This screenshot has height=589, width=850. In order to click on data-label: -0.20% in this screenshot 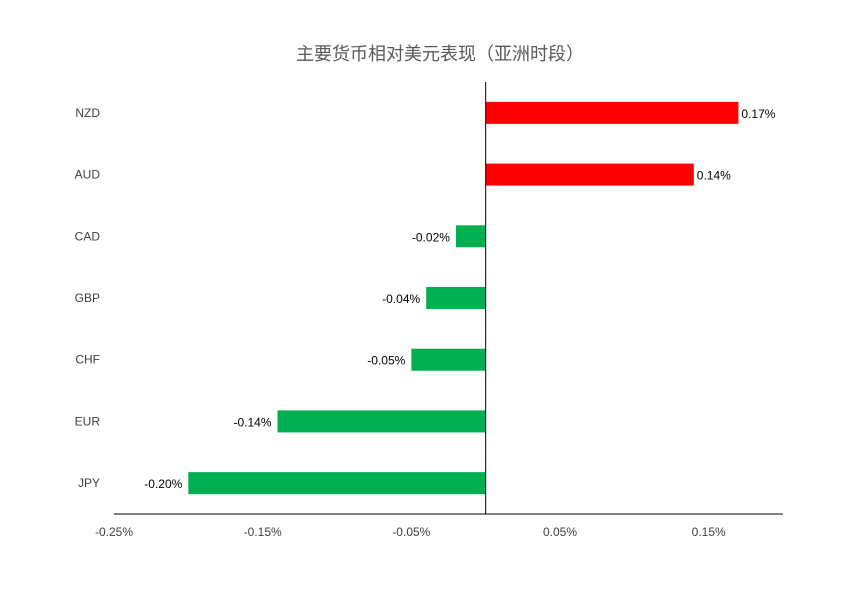, I will do `click(163, 484)`.